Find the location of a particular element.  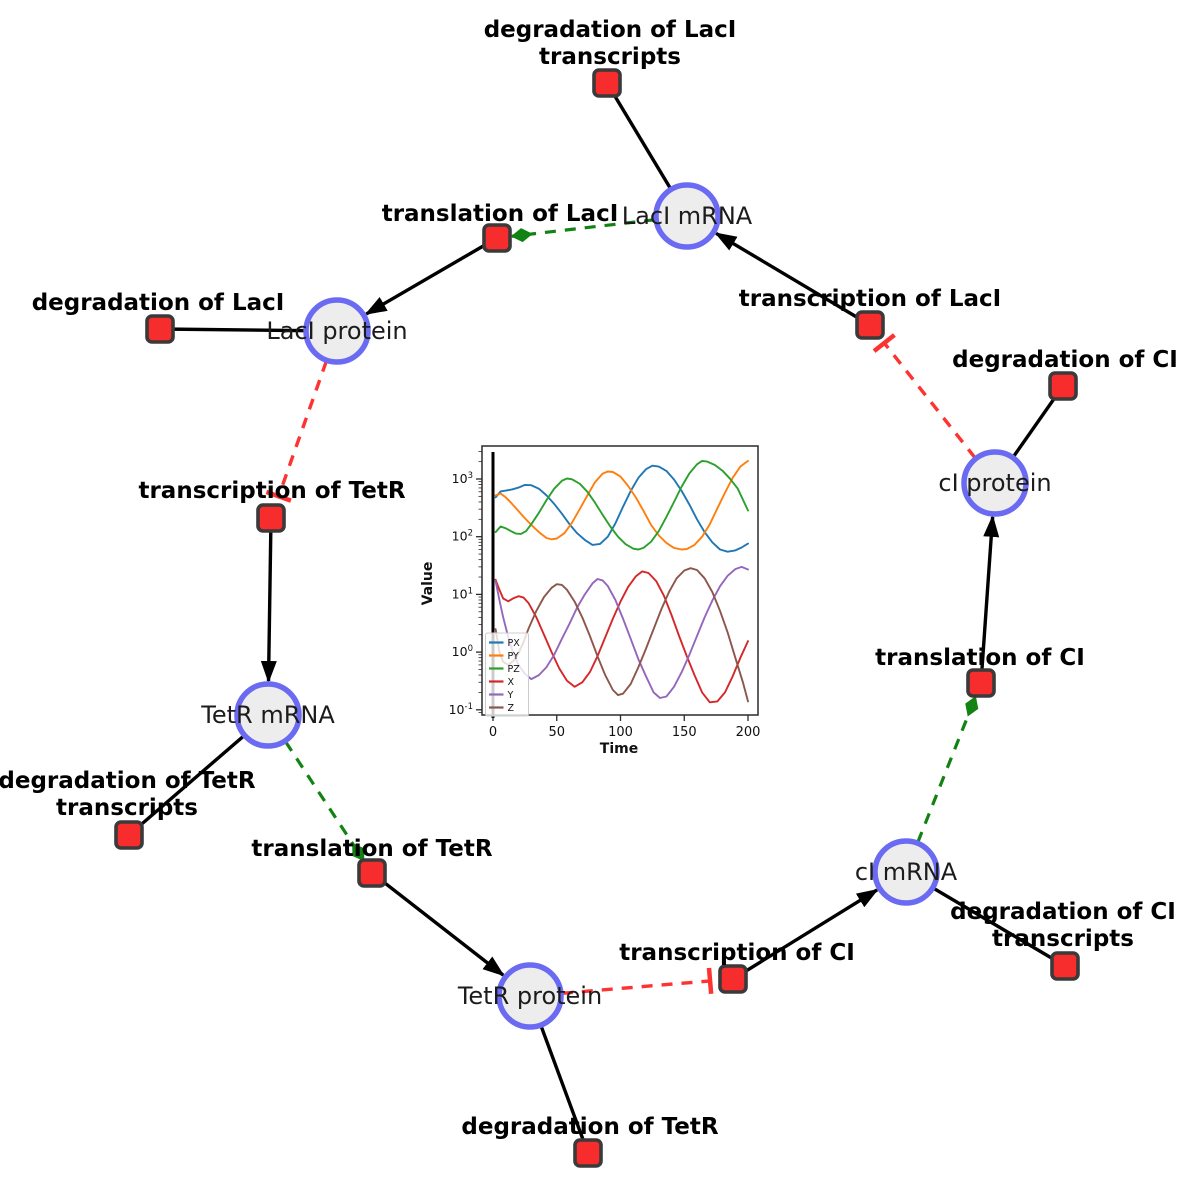

inhibition-tee-tc_laci is located at coordinates (884, 343).